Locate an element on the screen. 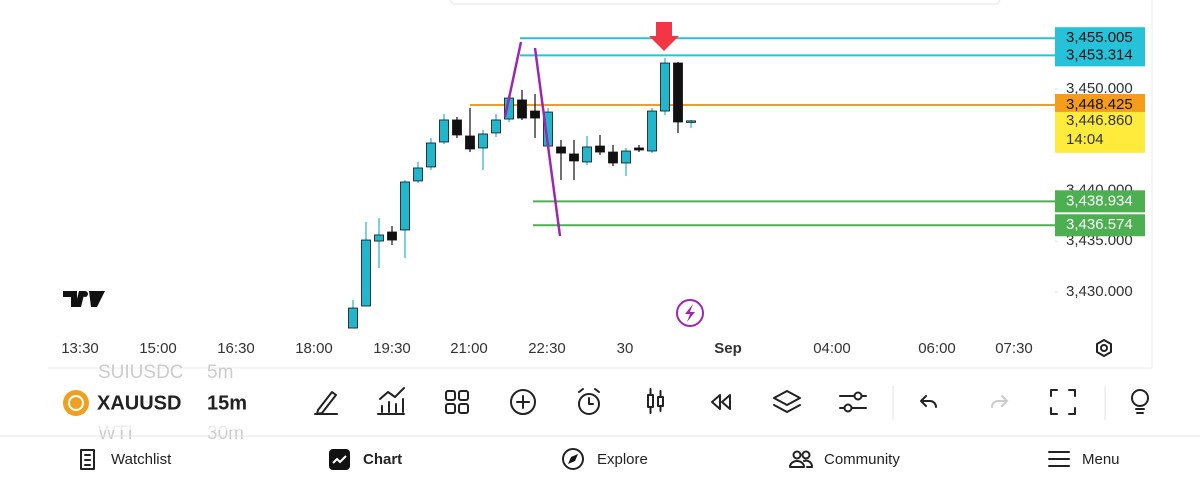 Image resolution: width=1200 pixels, height=484 pixels. interval: 15m is located at coordinates (227, 403).